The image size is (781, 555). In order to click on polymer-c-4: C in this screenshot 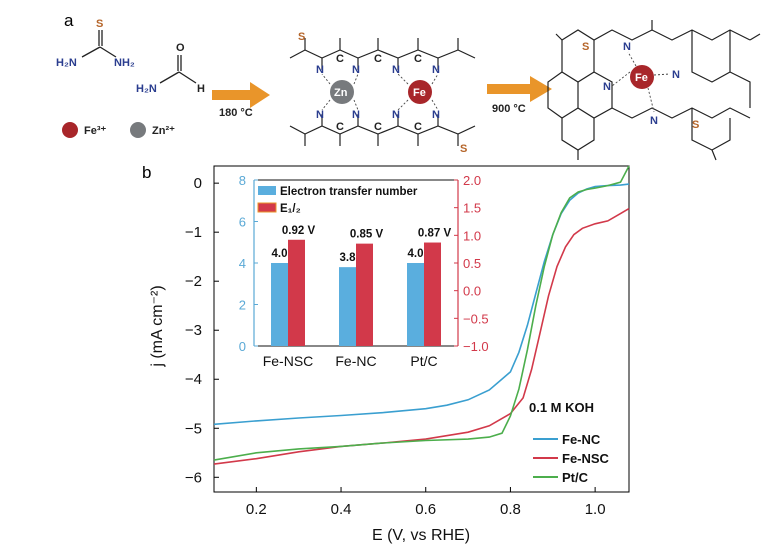, I will do `click(378, 127)`.